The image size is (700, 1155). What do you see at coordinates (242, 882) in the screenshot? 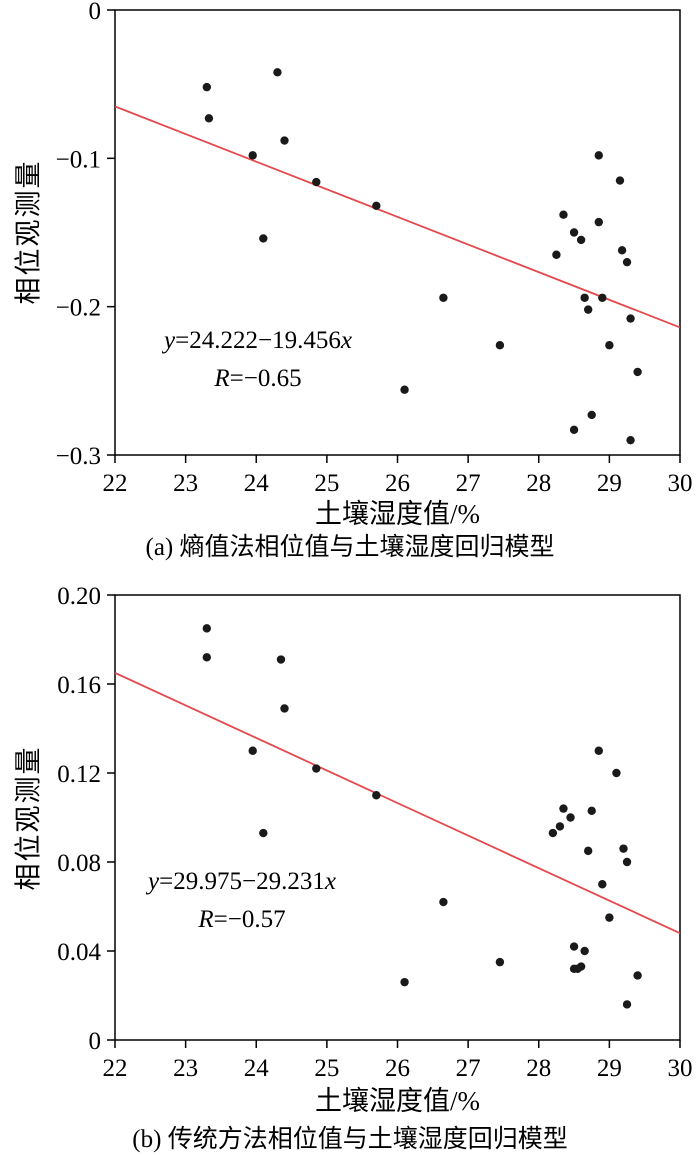
I see `regression-equation-b: y=29.975−29.231x` at bounding box center [242, 882].